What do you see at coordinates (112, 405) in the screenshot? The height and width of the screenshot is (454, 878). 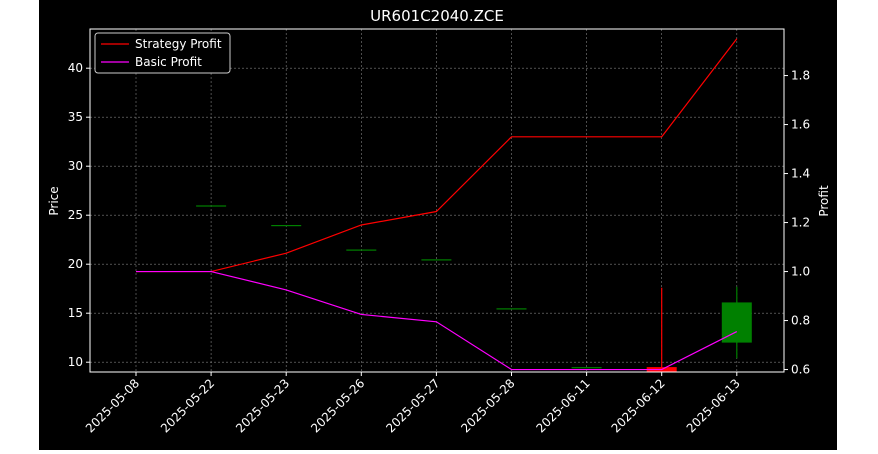 I see `x-tick-label: 2025-05-08` at bounding box center [112, 405].